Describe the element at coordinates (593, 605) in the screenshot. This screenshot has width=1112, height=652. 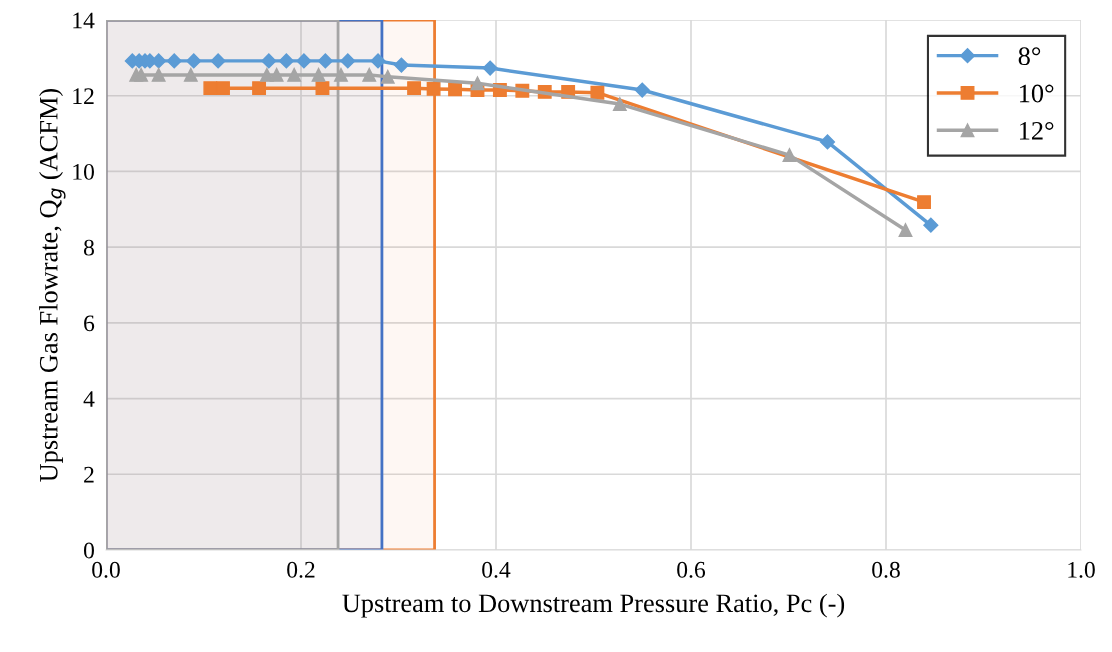
I see `x-axis-title: Upstream to Downstream Pressure Ratio, Pc (-)` at that location.